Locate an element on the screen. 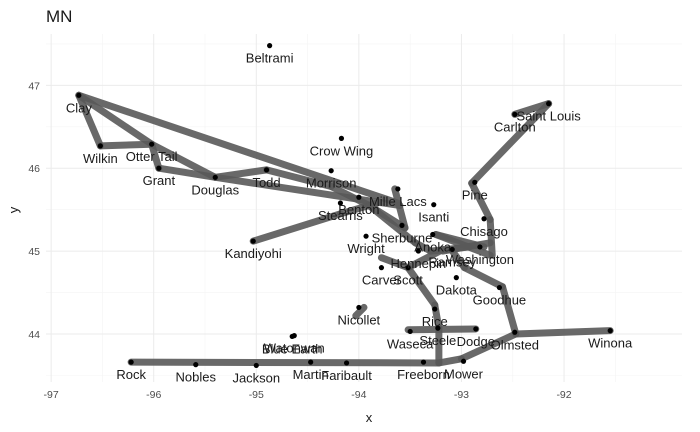  point-label: Douglas is located at coordinates (215, 189).